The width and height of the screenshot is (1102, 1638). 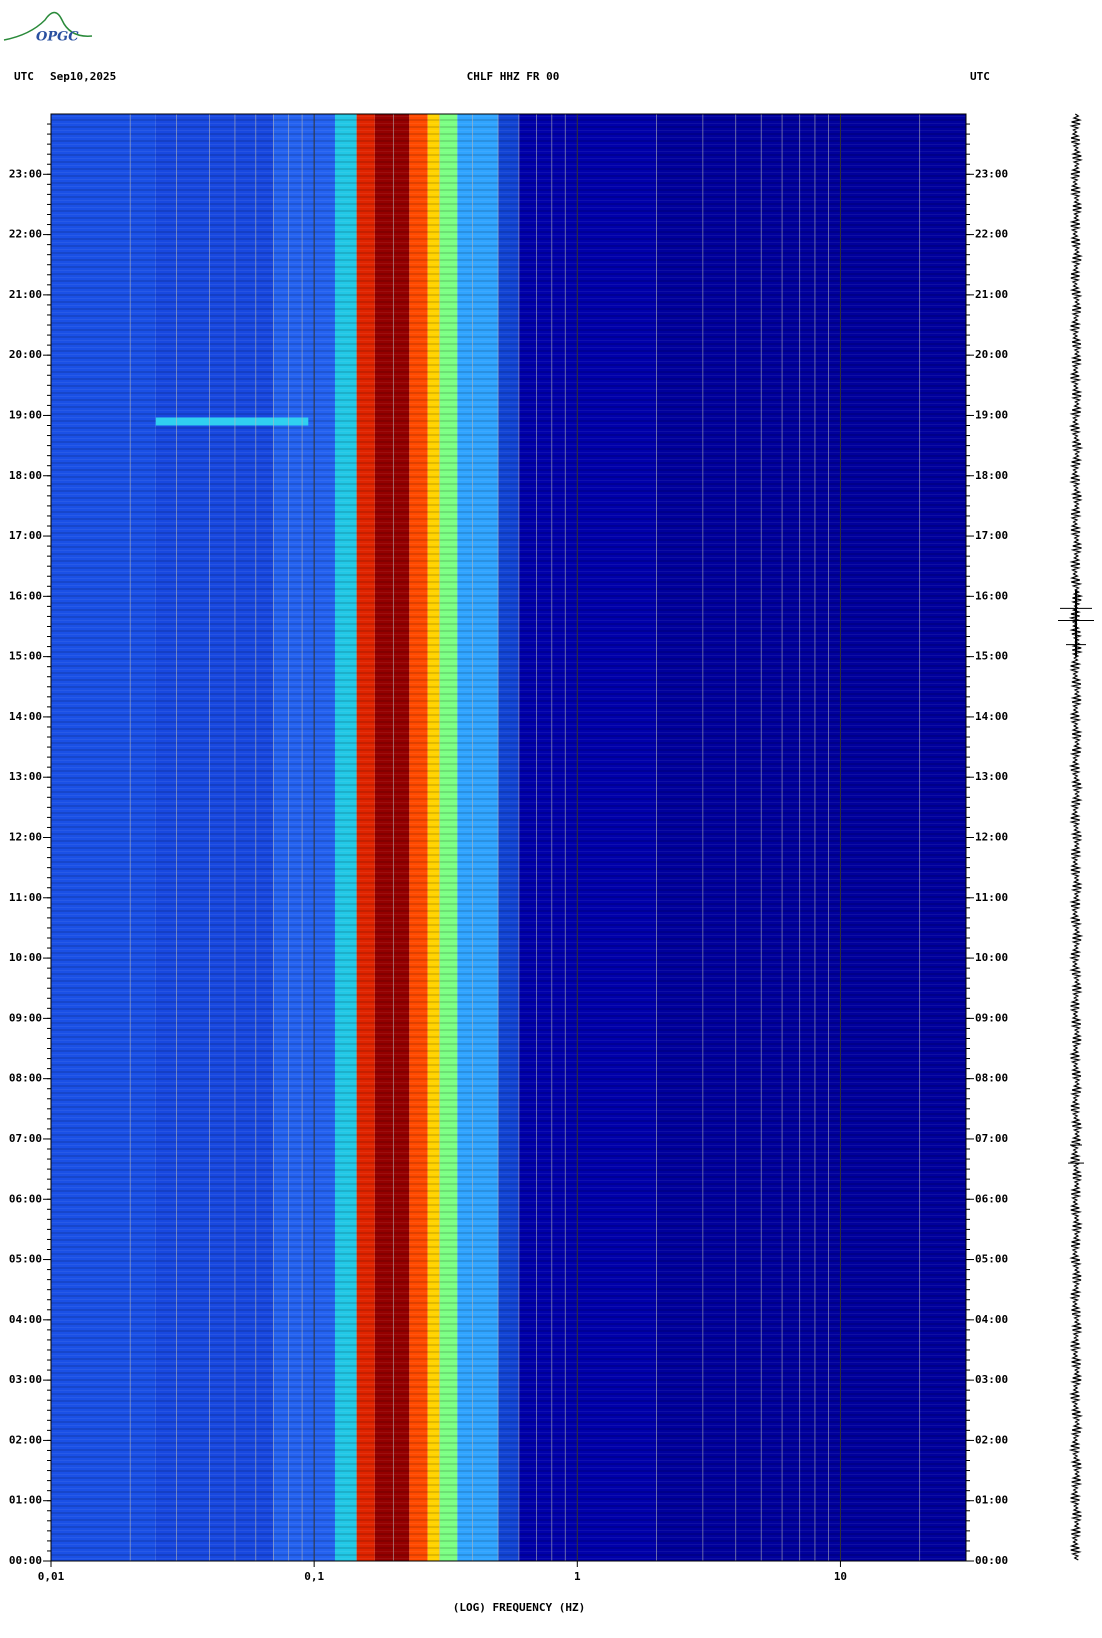 I want to click on seismogram-trace, so click(x=1076, y=837).